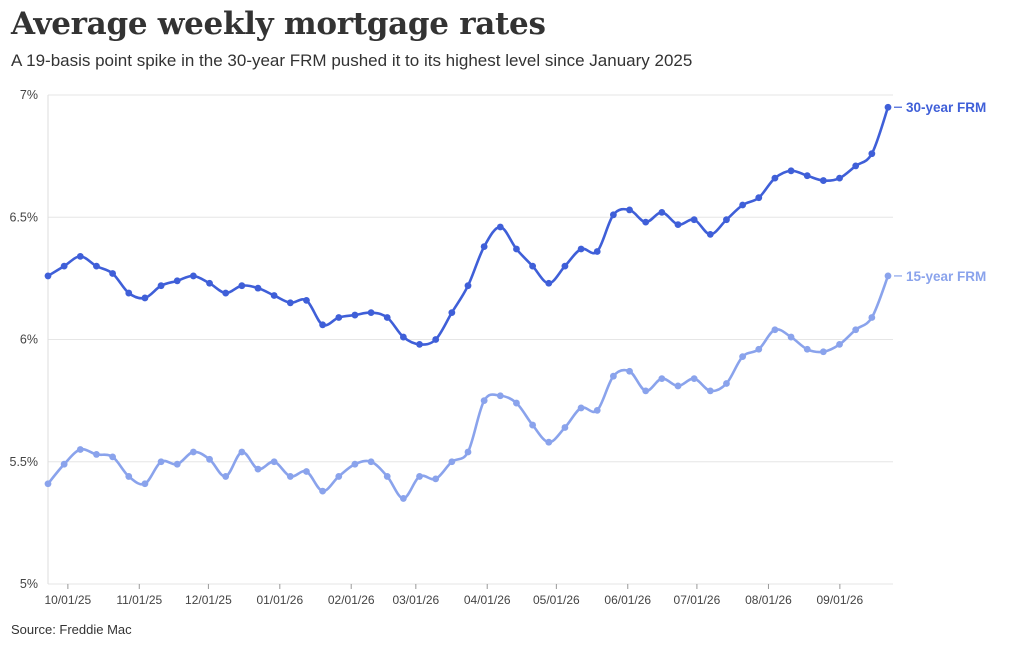  I want to click on y-tick-label: 5.5%, so click(24, 462).